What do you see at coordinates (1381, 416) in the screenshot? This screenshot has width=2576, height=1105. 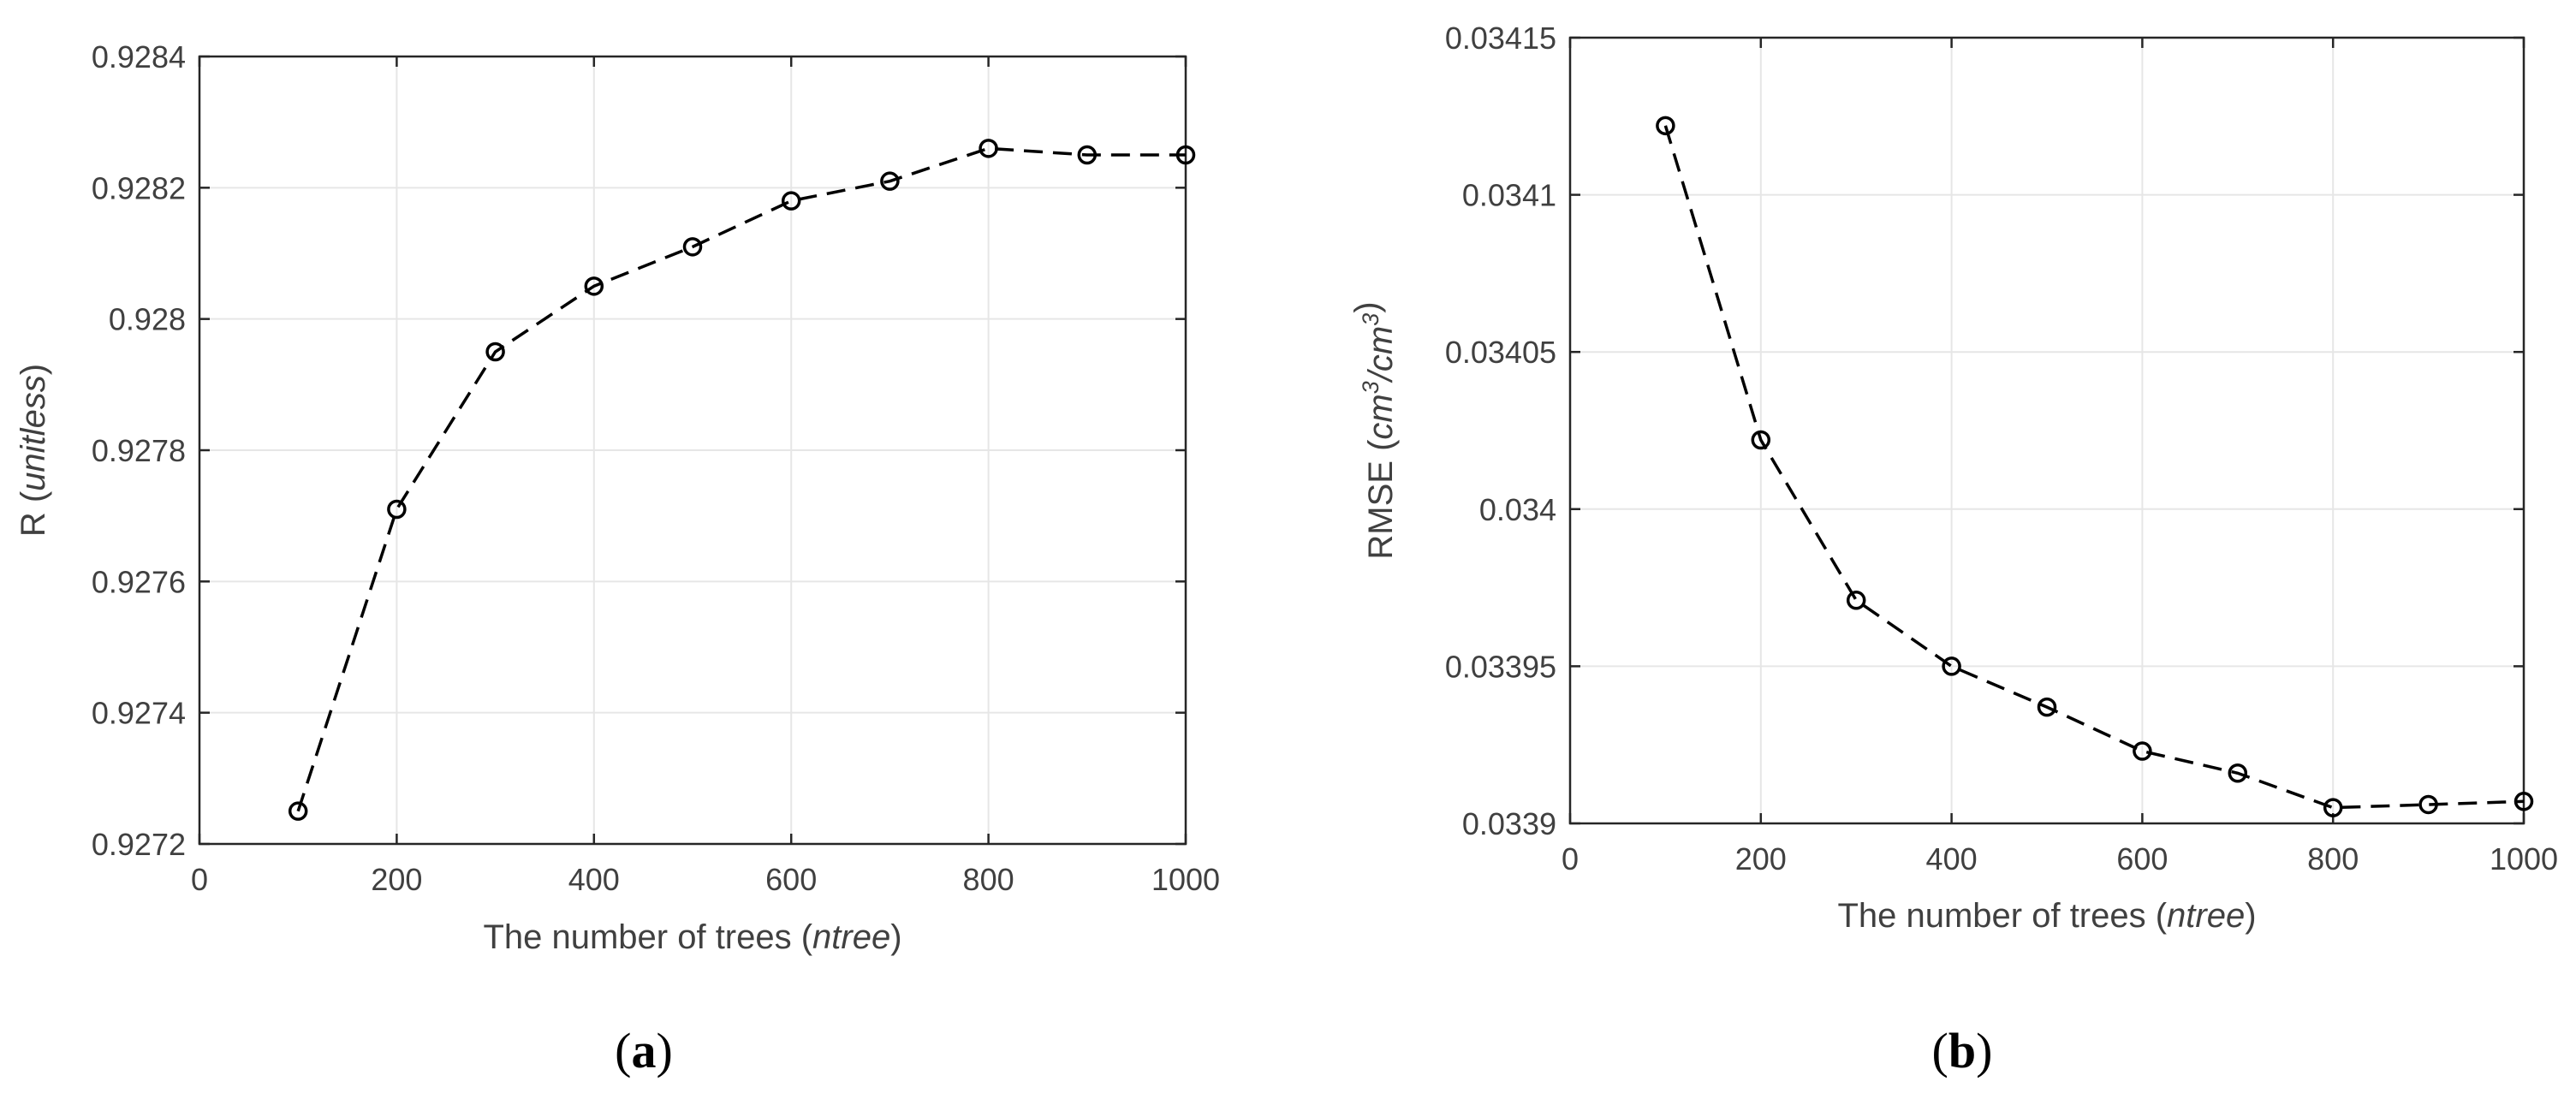 I see `y-axis-label-unit: cm` at bounding box center [1381, 416].